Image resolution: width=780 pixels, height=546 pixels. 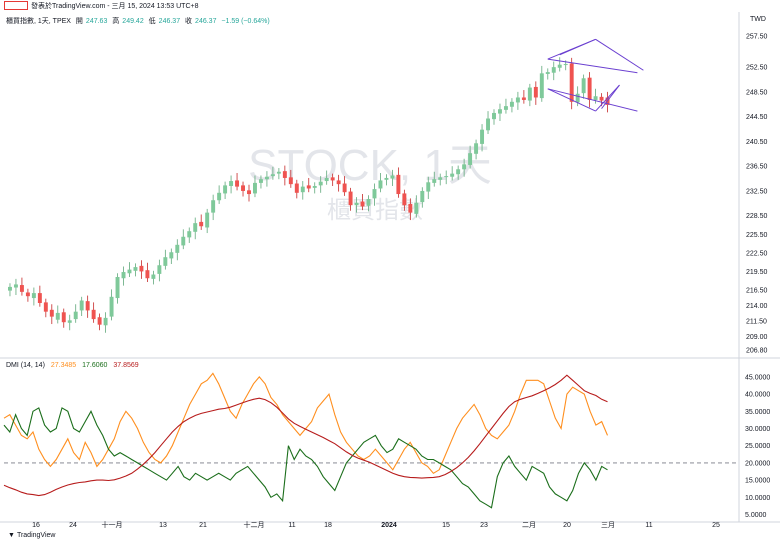 What do you see at coordinates (757, 142) in the screenshot?
I see `price-tick-label: 240.50` at bounding box center [757, 142].